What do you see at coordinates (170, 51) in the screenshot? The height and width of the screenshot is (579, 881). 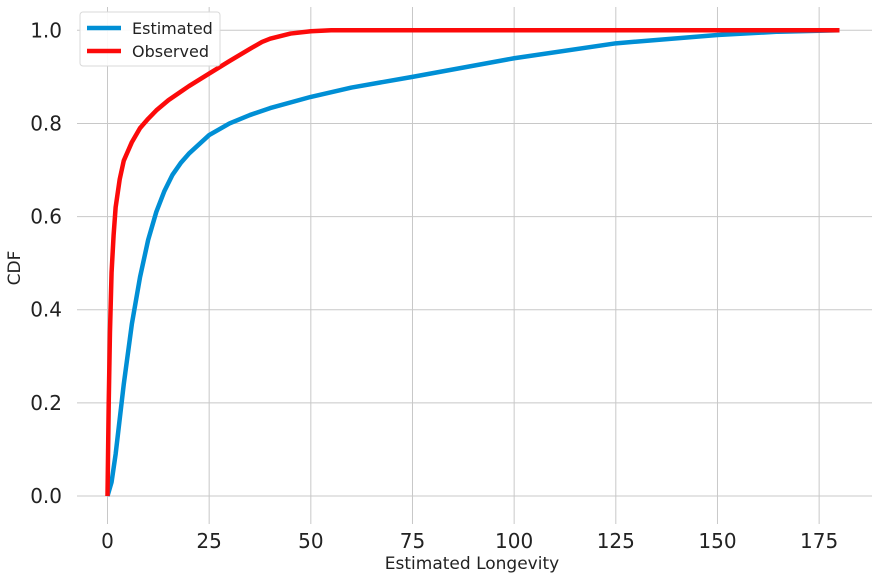 I see `legend-label-observed: Observed` at bounding box center [170, 51].